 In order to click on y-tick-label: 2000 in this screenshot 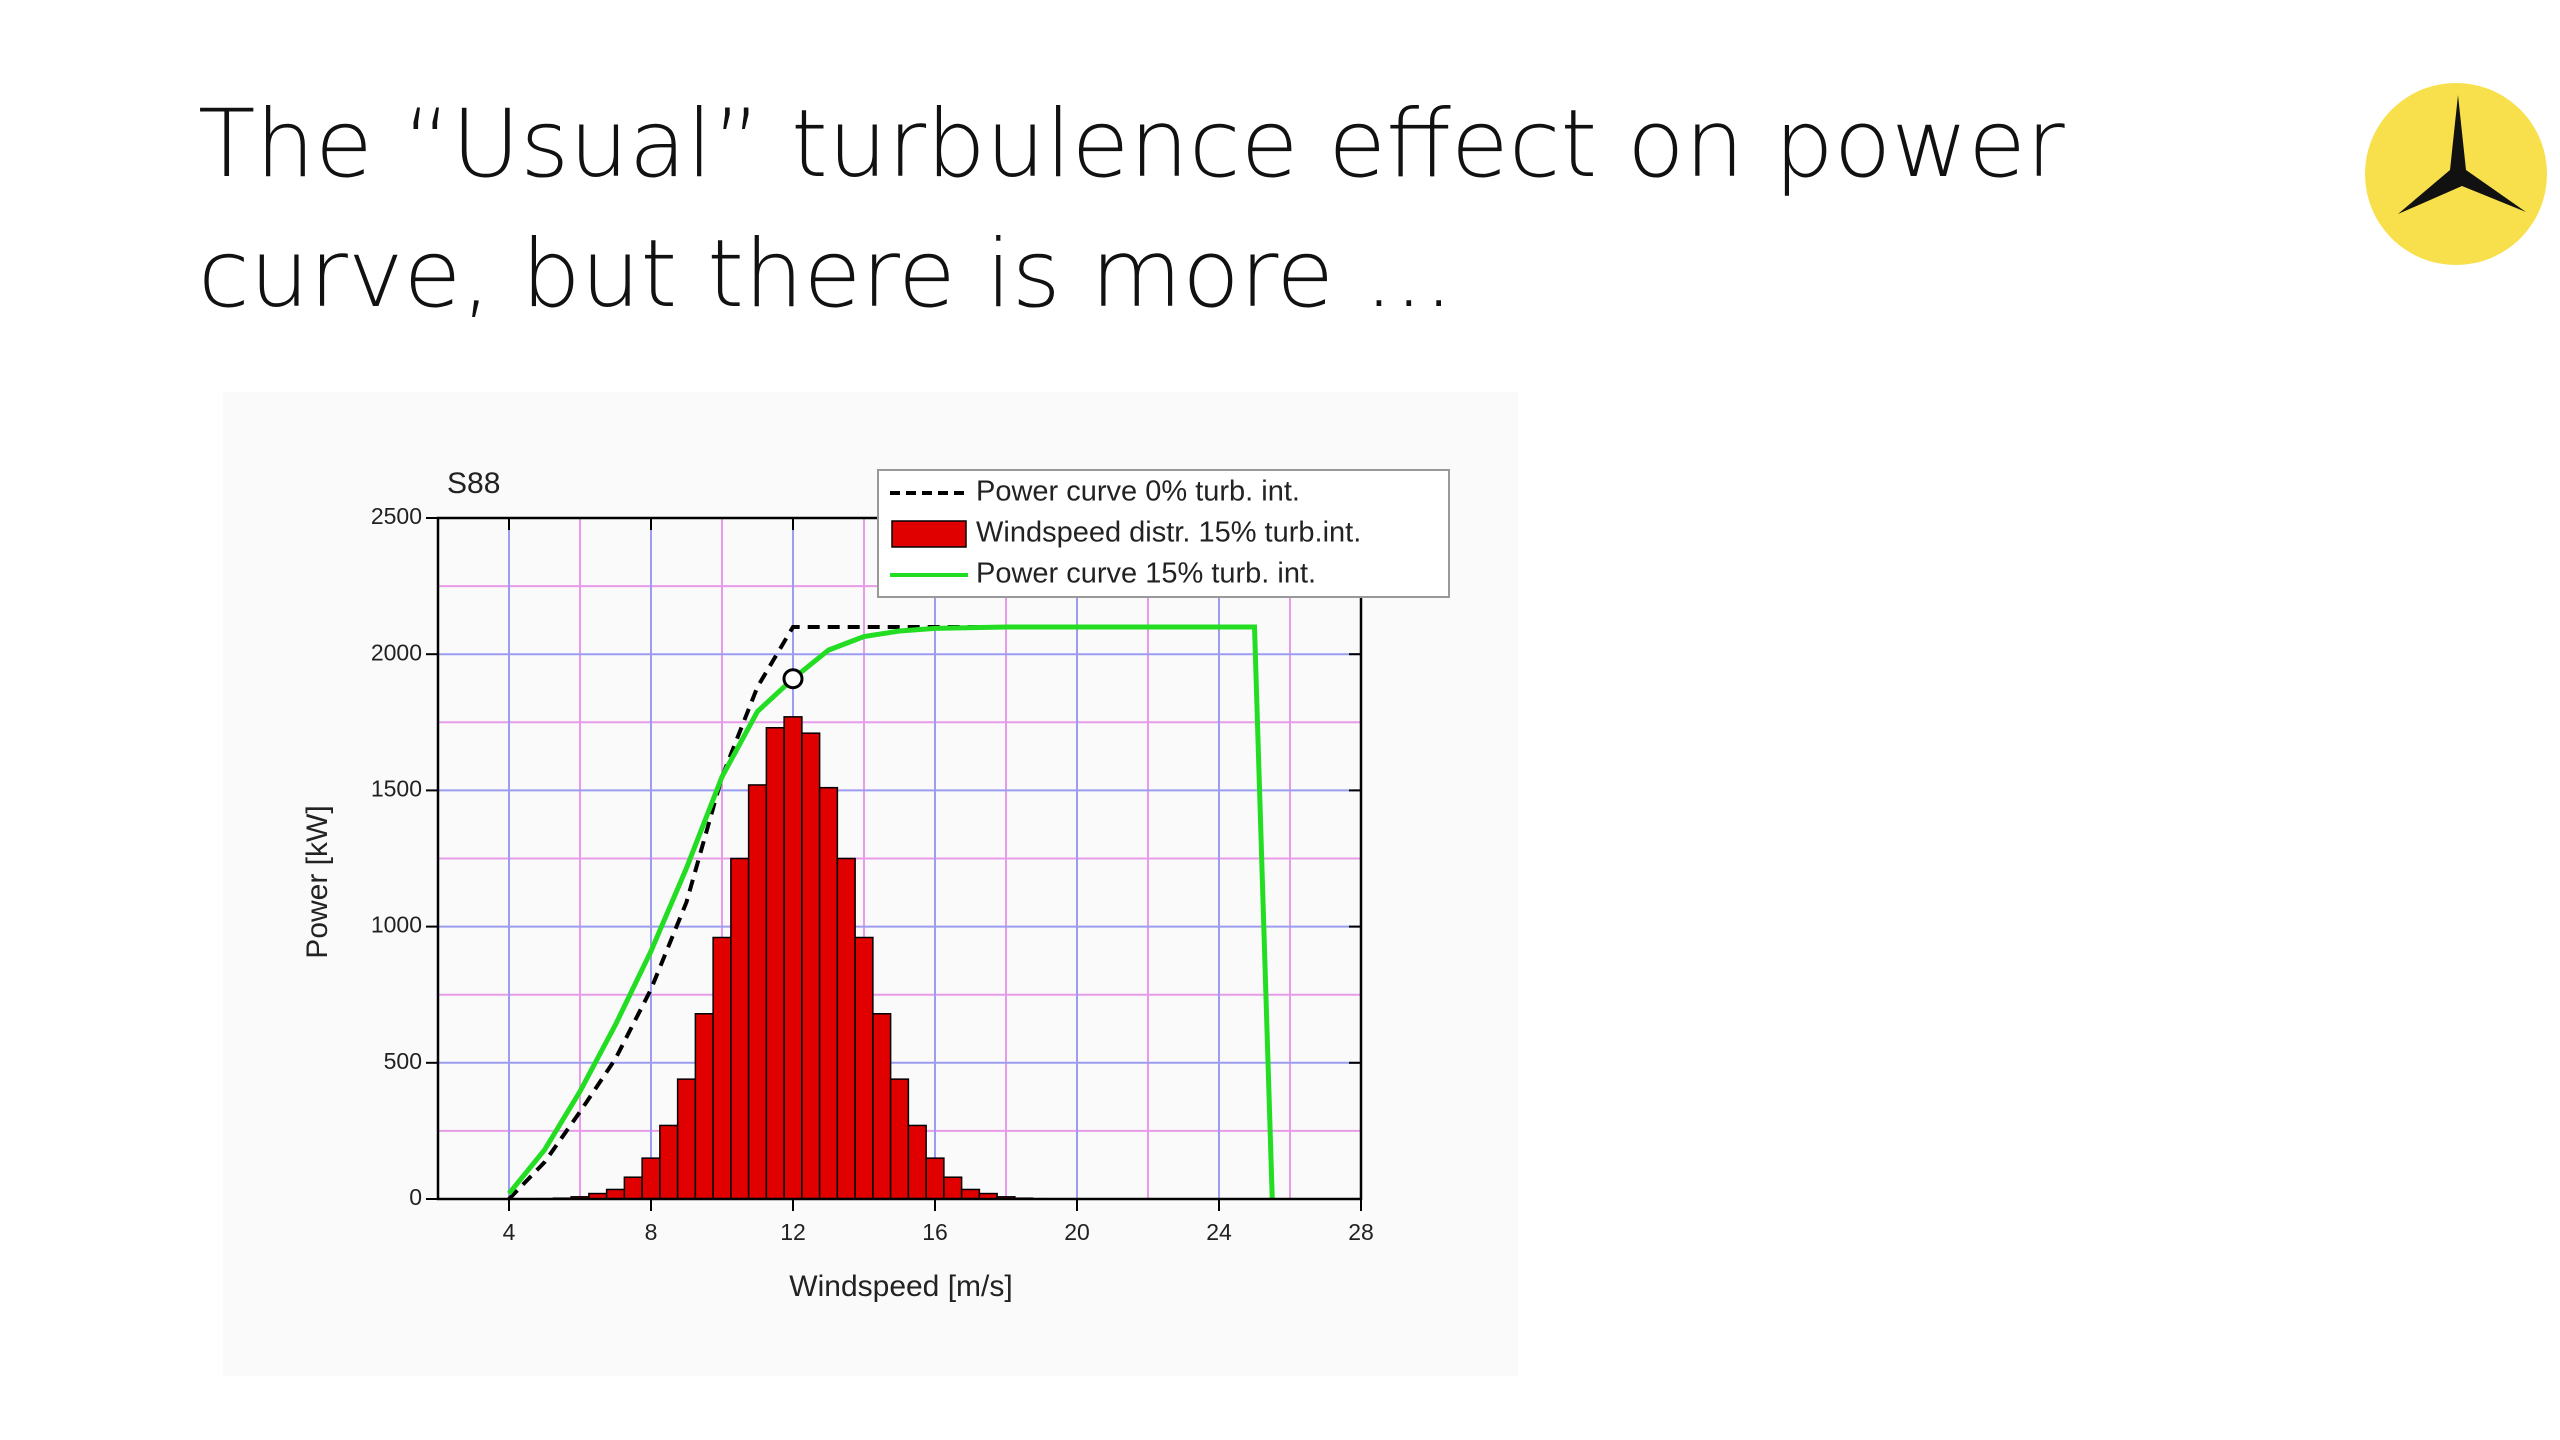, I will do `click(396, 652)`.